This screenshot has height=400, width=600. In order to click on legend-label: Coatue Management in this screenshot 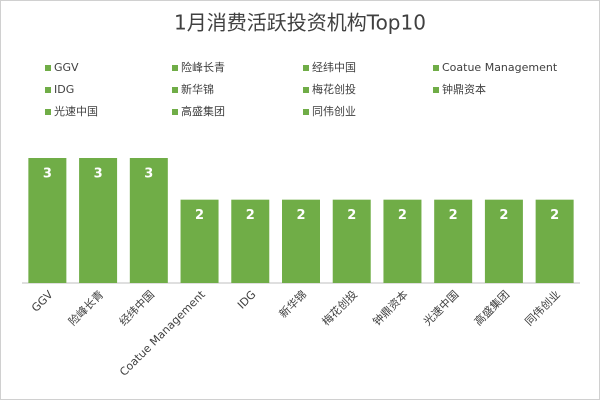, I will do `click(500, 67)`.